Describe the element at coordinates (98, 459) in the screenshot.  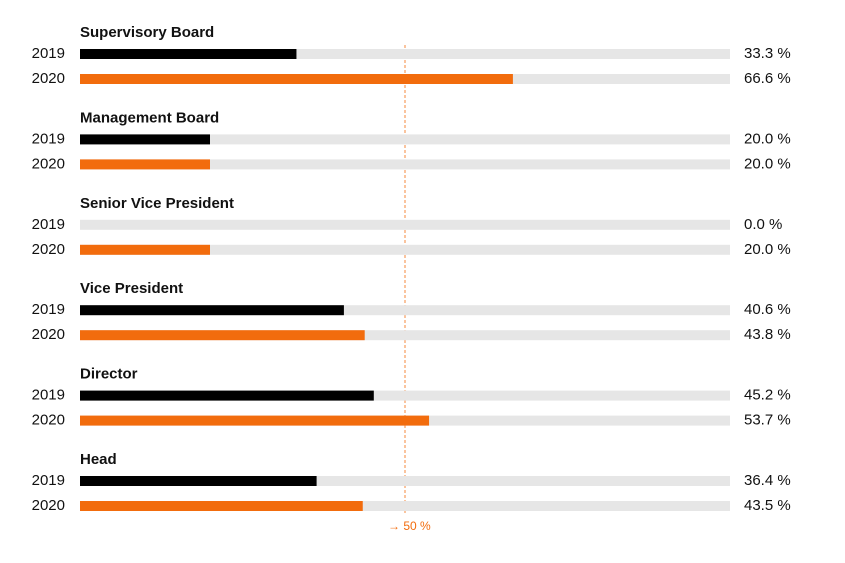
I see `group-title: Head` at that location.